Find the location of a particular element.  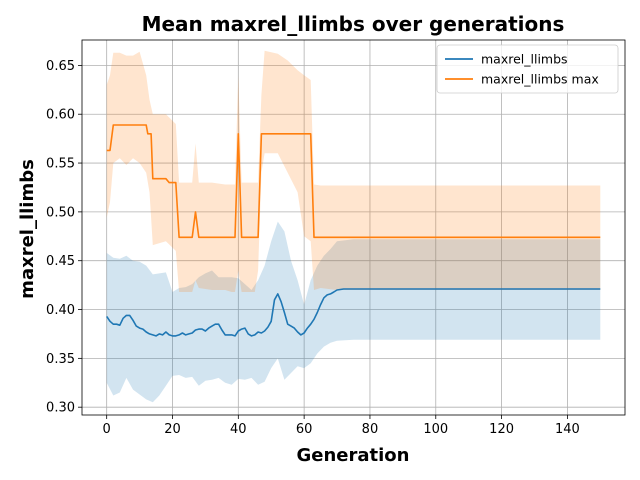

mean-series-line is located at coordinates (353, 312).